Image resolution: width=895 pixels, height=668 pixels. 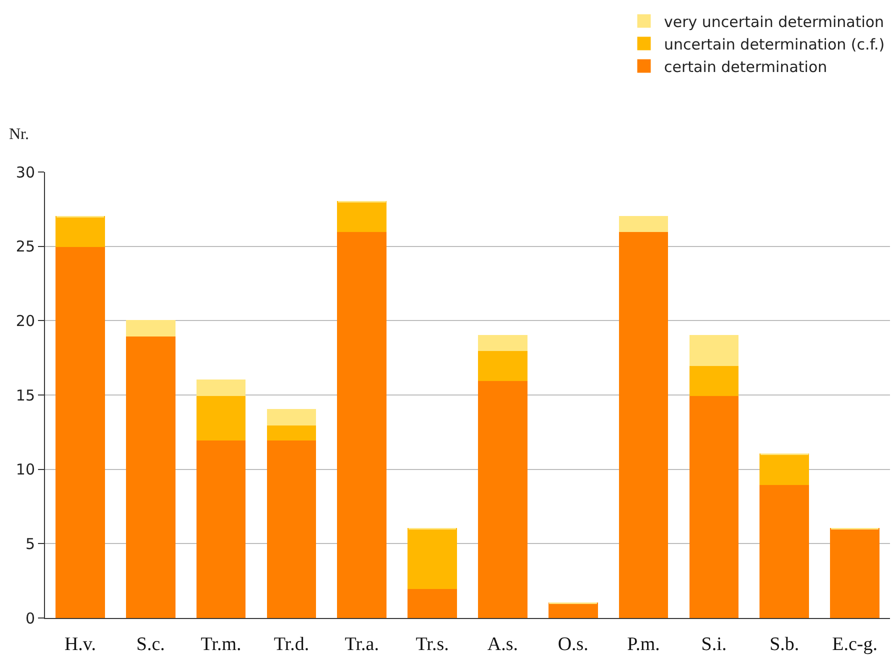 I want to click on x-tick-label: S.c., so click(x=150, y=644).